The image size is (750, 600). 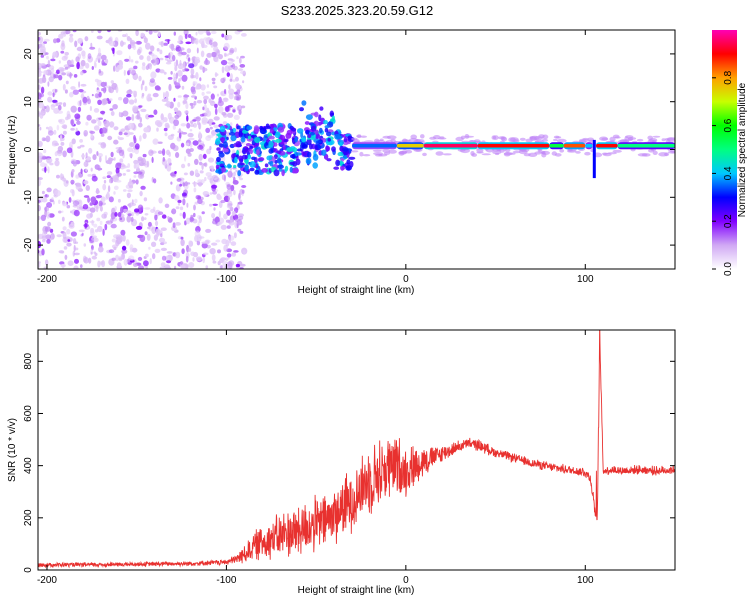 What do you see at coordinates (728, 77) in the screenshot?
I see `colorbar-tick-label: 0.8` at bounding box center [728, 77].